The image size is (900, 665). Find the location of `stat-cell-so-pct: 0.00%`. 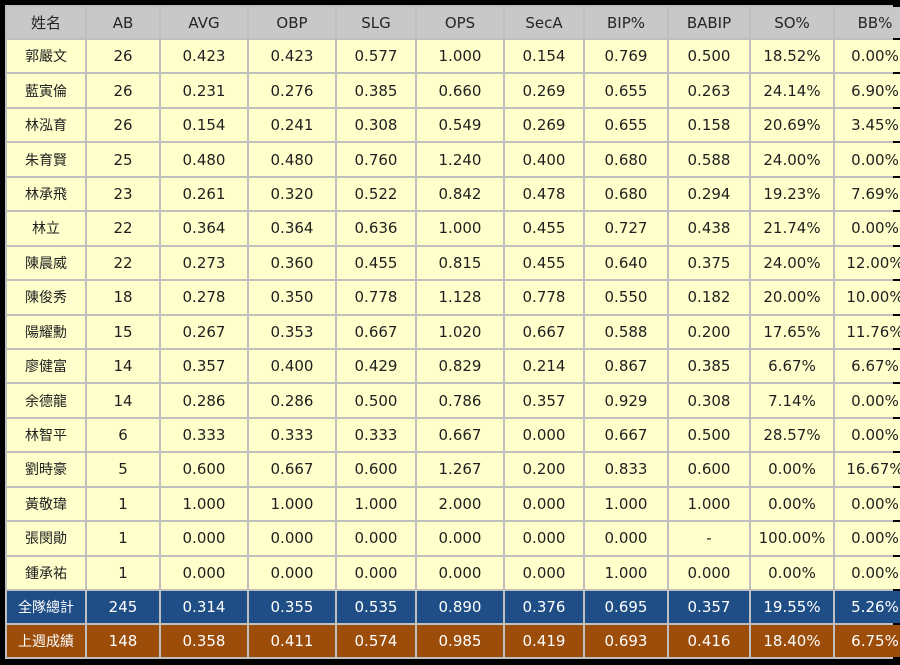

stat-cell-so-pct: 0.00% is located at coordinates (792, 504).